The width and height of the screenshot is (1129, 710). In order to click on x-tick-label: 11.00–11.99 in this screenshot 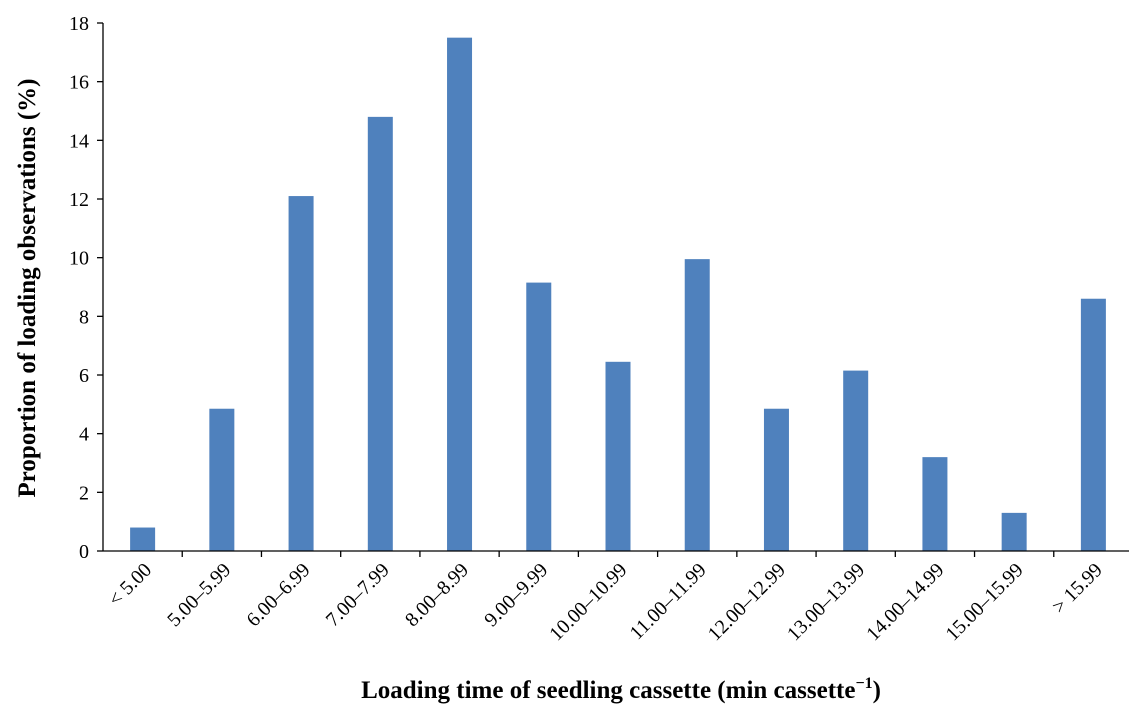, I will do `click(668, 601)`.